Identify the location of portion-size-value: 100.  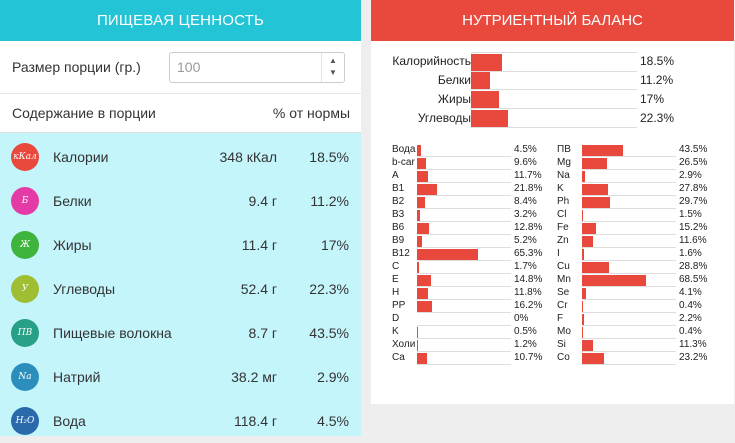
(245, 67).